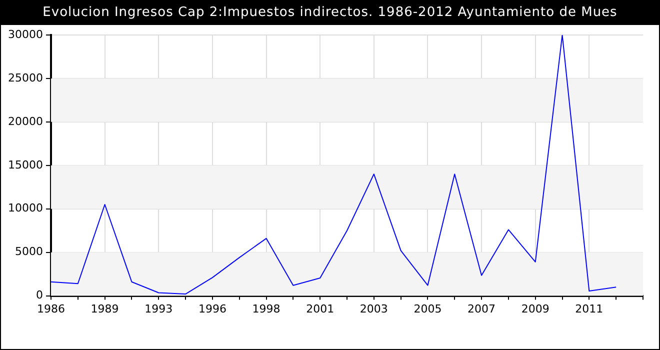 This screenshot has width=660, height=350. What do you see at coordinates (482, 309) in the screenshot?
I see `x-tick-label: 2007` at bounding box center [482, 309].